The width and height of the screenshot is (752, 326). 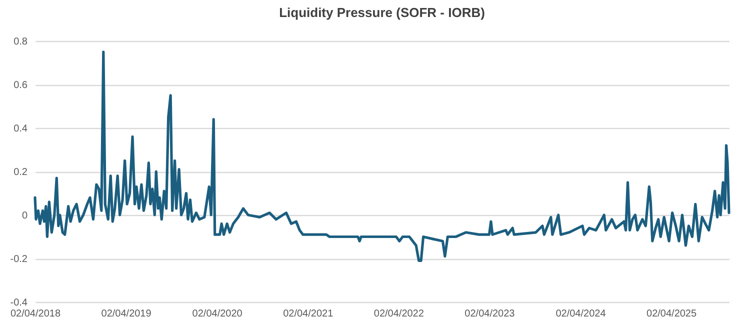 I want to click on y-tick-label: 0, so click(x=25, y=216).